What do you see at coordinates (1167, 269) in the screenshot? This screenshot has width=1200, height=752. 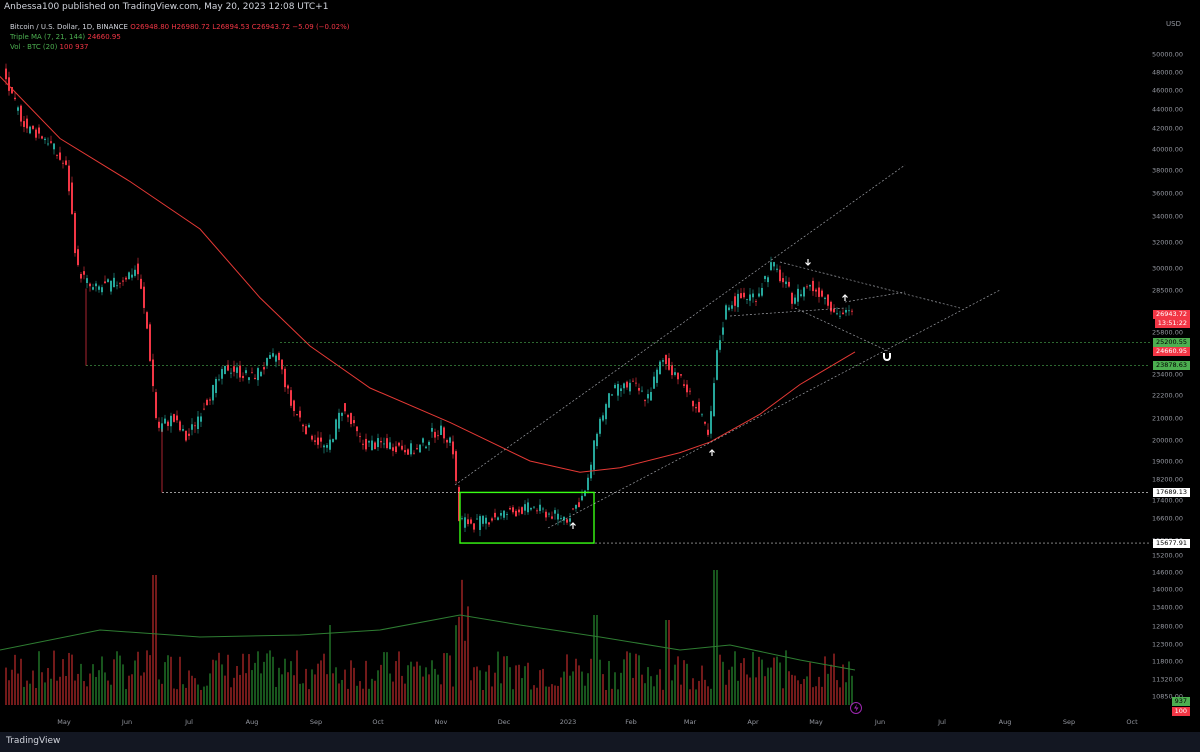 I see `y-tick-label: 30000.00` at bounding box center [1167, 269].